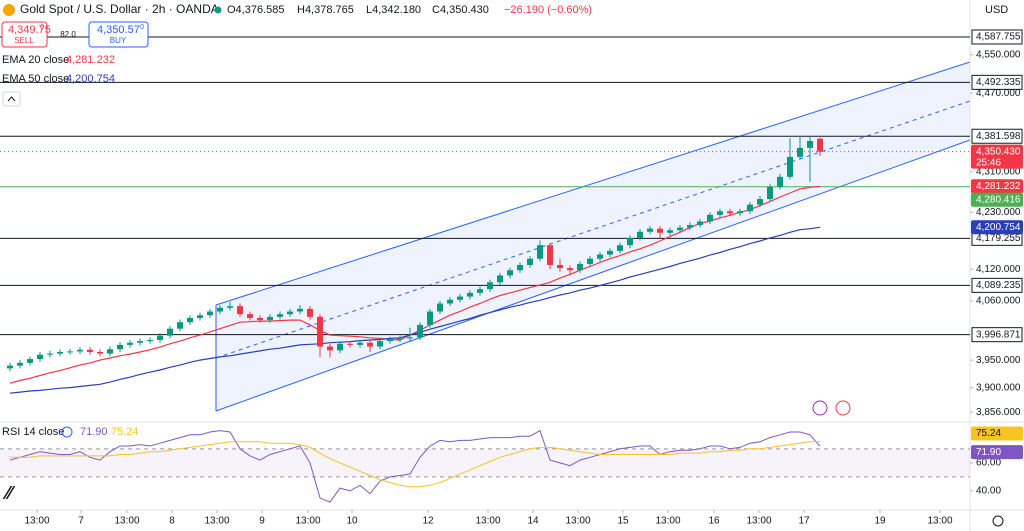  Describe the element at coordinates (997, 433) in the screenshot. I see `rsi-ma-tag-bg` at that location.